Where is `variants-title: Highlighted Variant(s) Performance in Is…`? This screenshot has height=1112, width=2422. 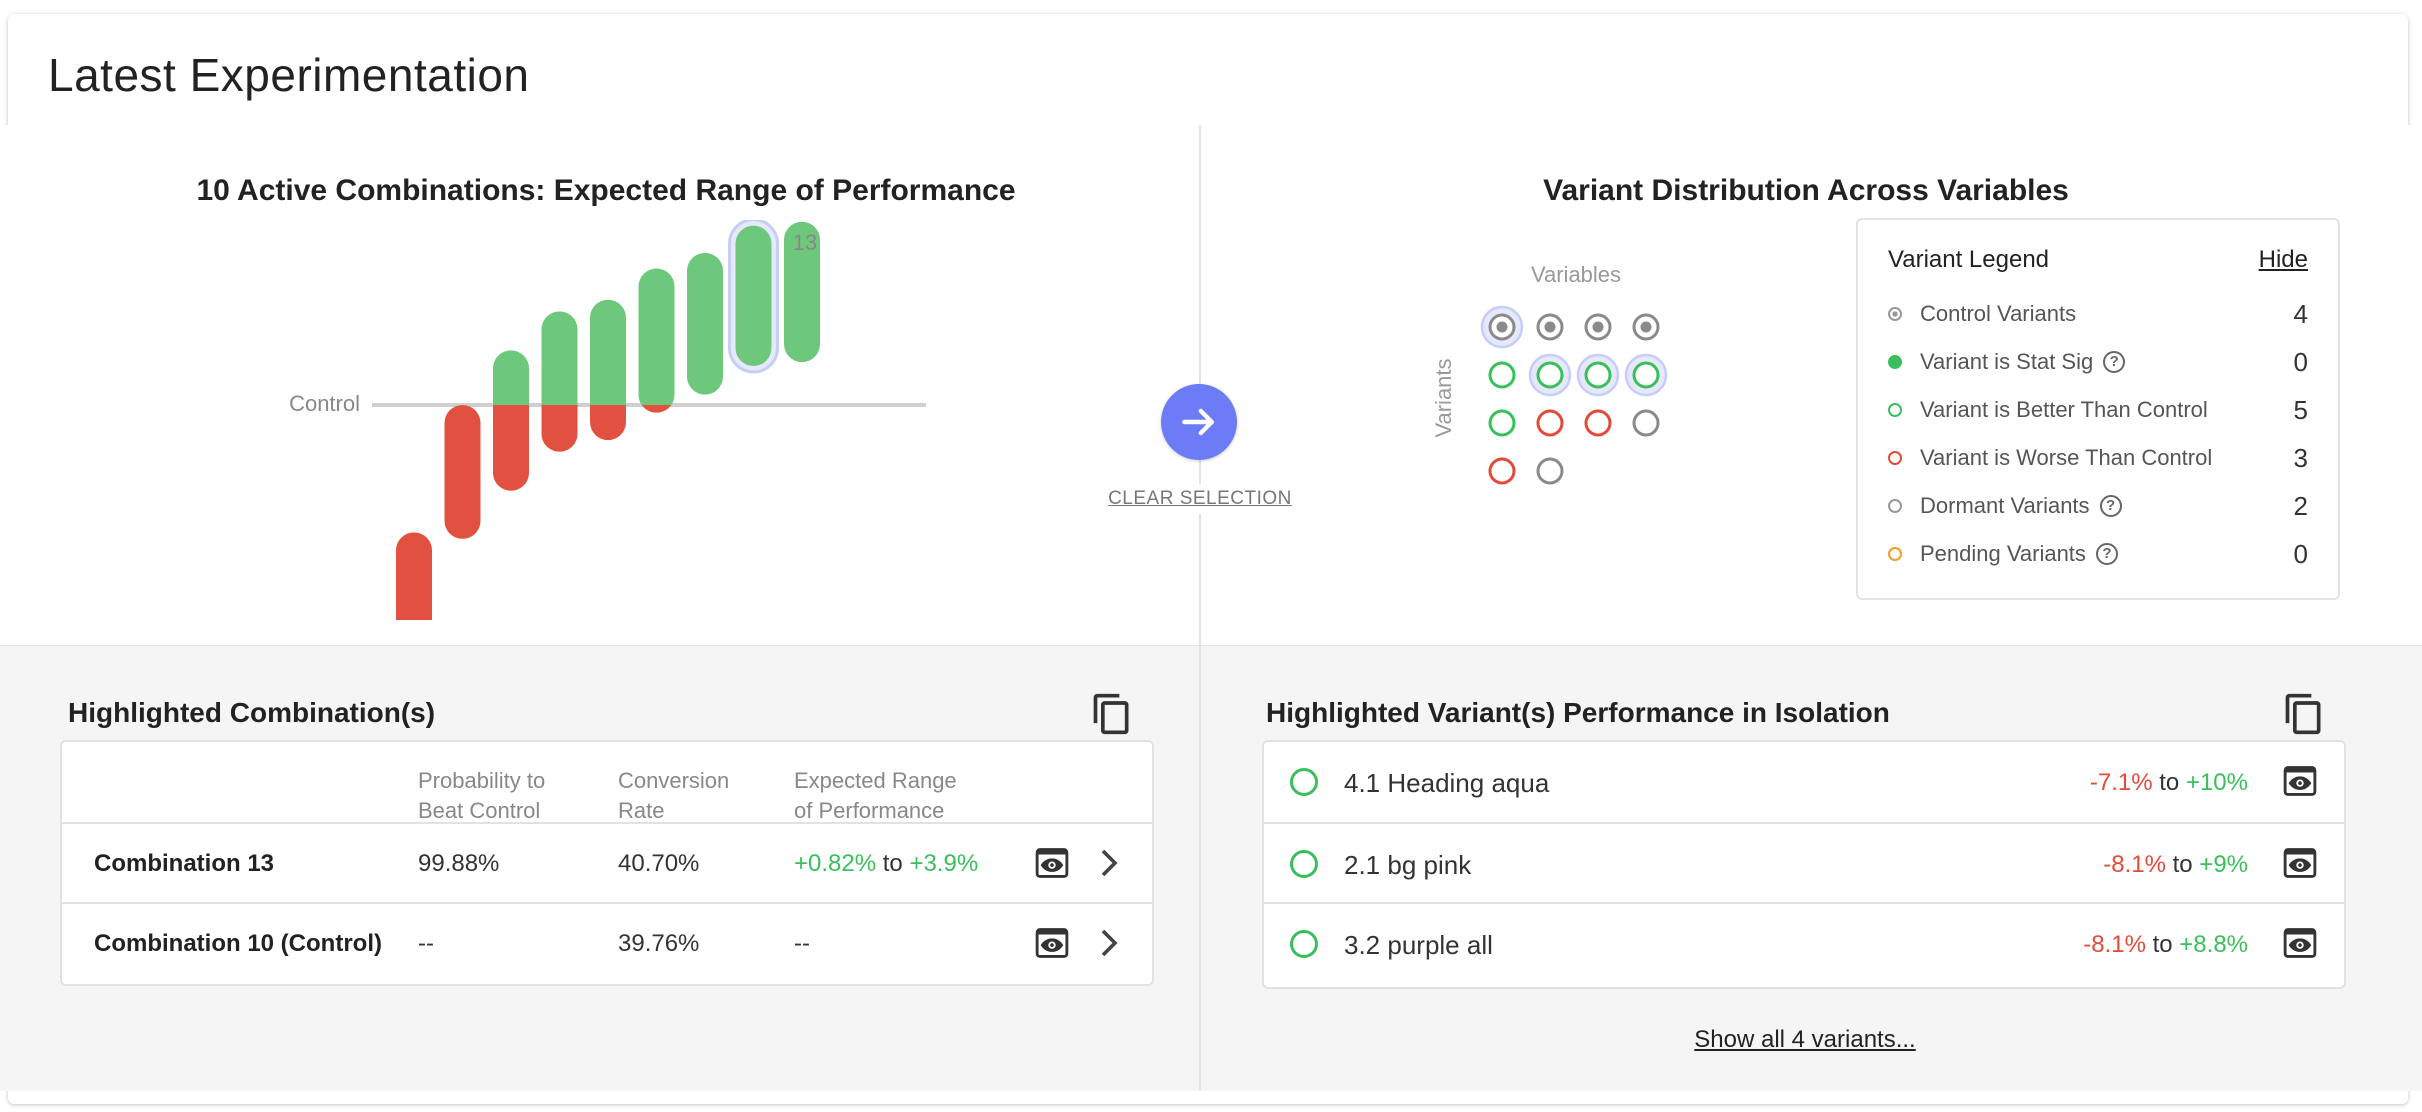 variants-title: Highlighted Variant(s) Performance in Is… is located at coordinates (1578, 712).